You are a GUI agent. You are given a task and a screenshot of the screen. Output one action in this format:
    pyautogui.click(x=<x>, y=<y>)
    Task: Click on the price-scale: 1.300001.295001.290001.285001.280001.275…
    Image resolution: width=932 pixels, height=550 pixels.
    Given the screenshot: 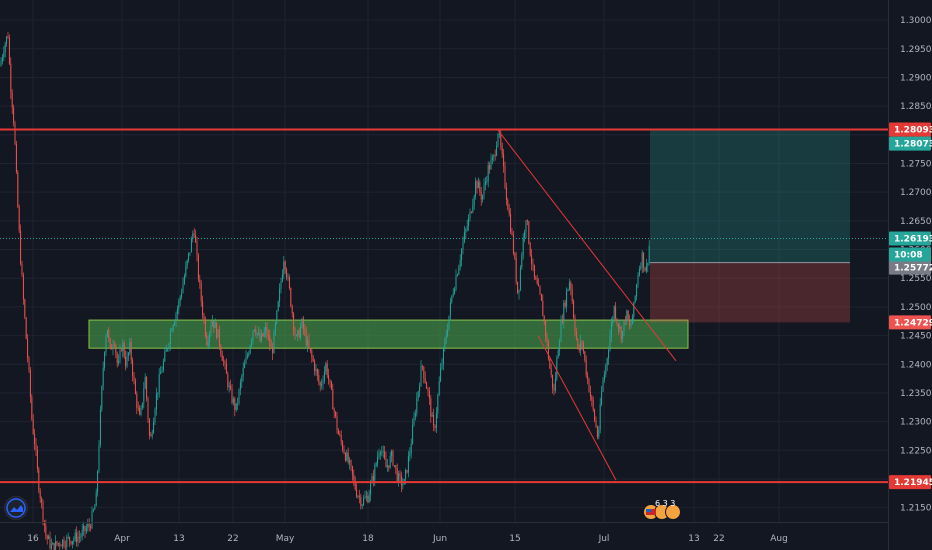 What is the action you would take?
    pyautogui.click(x=910, y=275)
    